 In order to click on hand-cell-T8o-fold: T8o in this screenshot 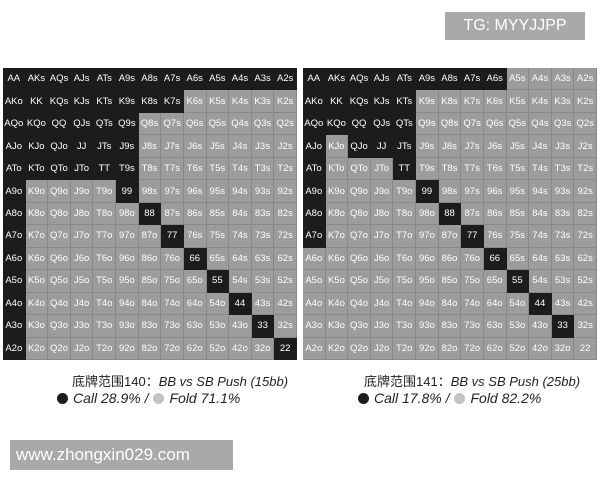, I will do `click(105, 214)`.